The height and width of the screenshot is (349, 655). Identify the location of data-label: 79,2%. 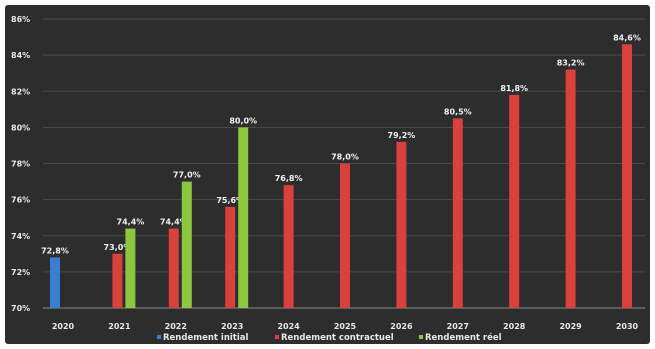
(402, 135).